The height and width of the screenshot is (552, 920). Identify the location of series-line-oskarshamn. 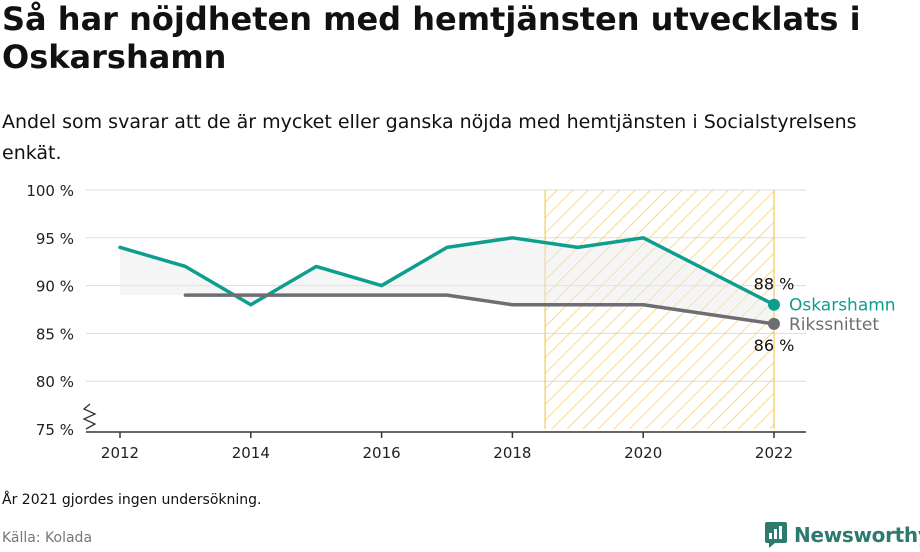
(447, 271).